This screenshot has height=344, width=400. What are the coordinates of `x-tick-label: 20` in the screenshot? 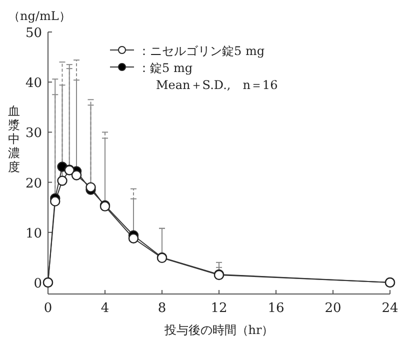 It's located at (333, 308).